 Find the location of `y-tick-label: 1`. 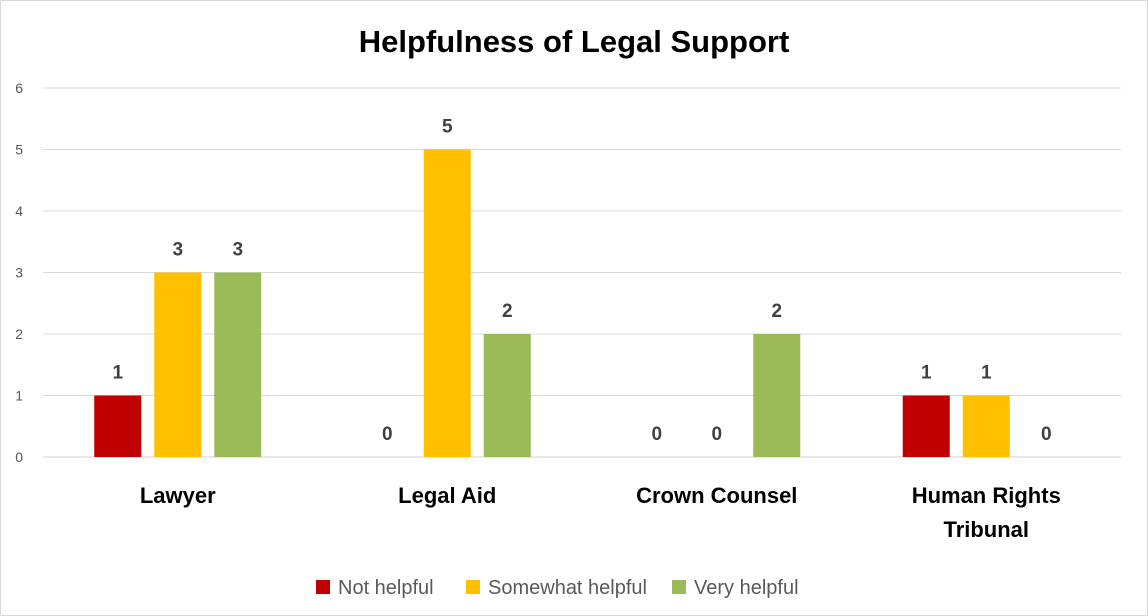

y-tick-label: 1 is located at coordinates (19, 396).